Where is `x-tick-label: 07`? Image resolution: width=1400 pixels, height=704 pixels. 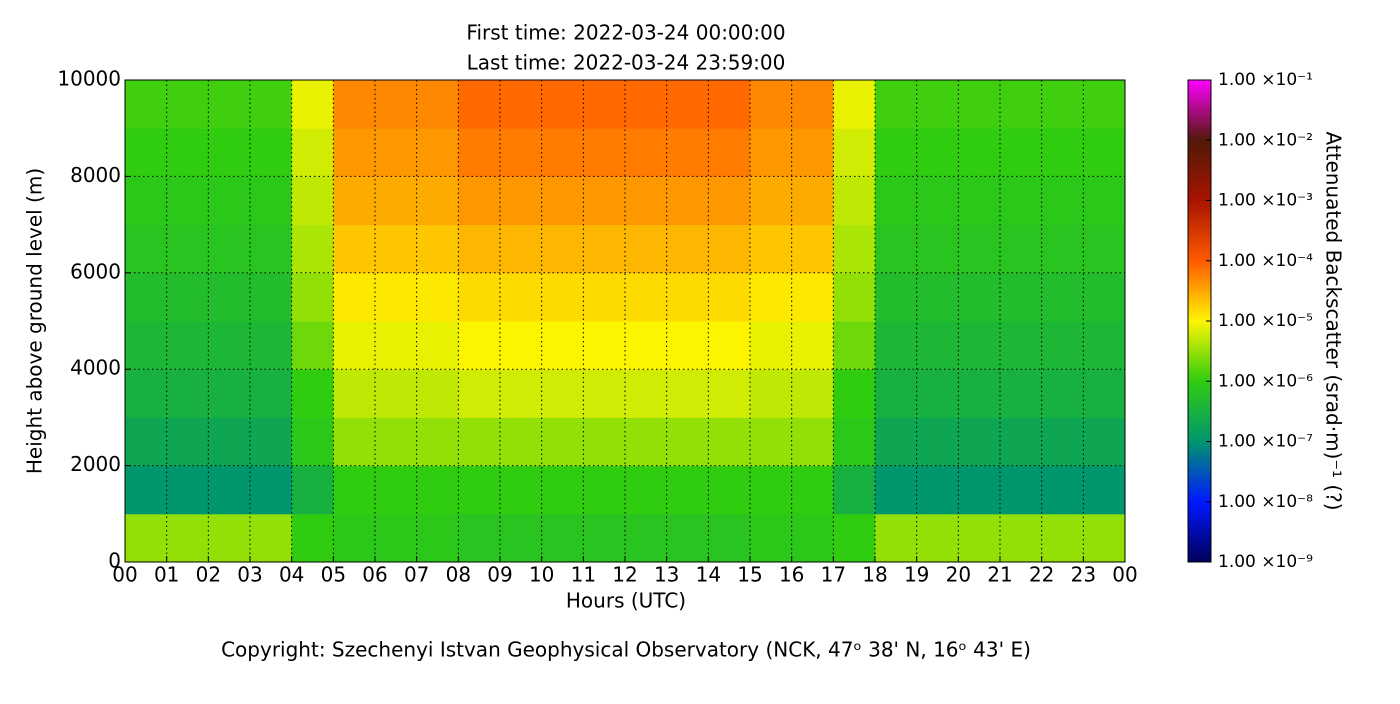 x-tick-label: 07 is located at coordinates (416, 575).